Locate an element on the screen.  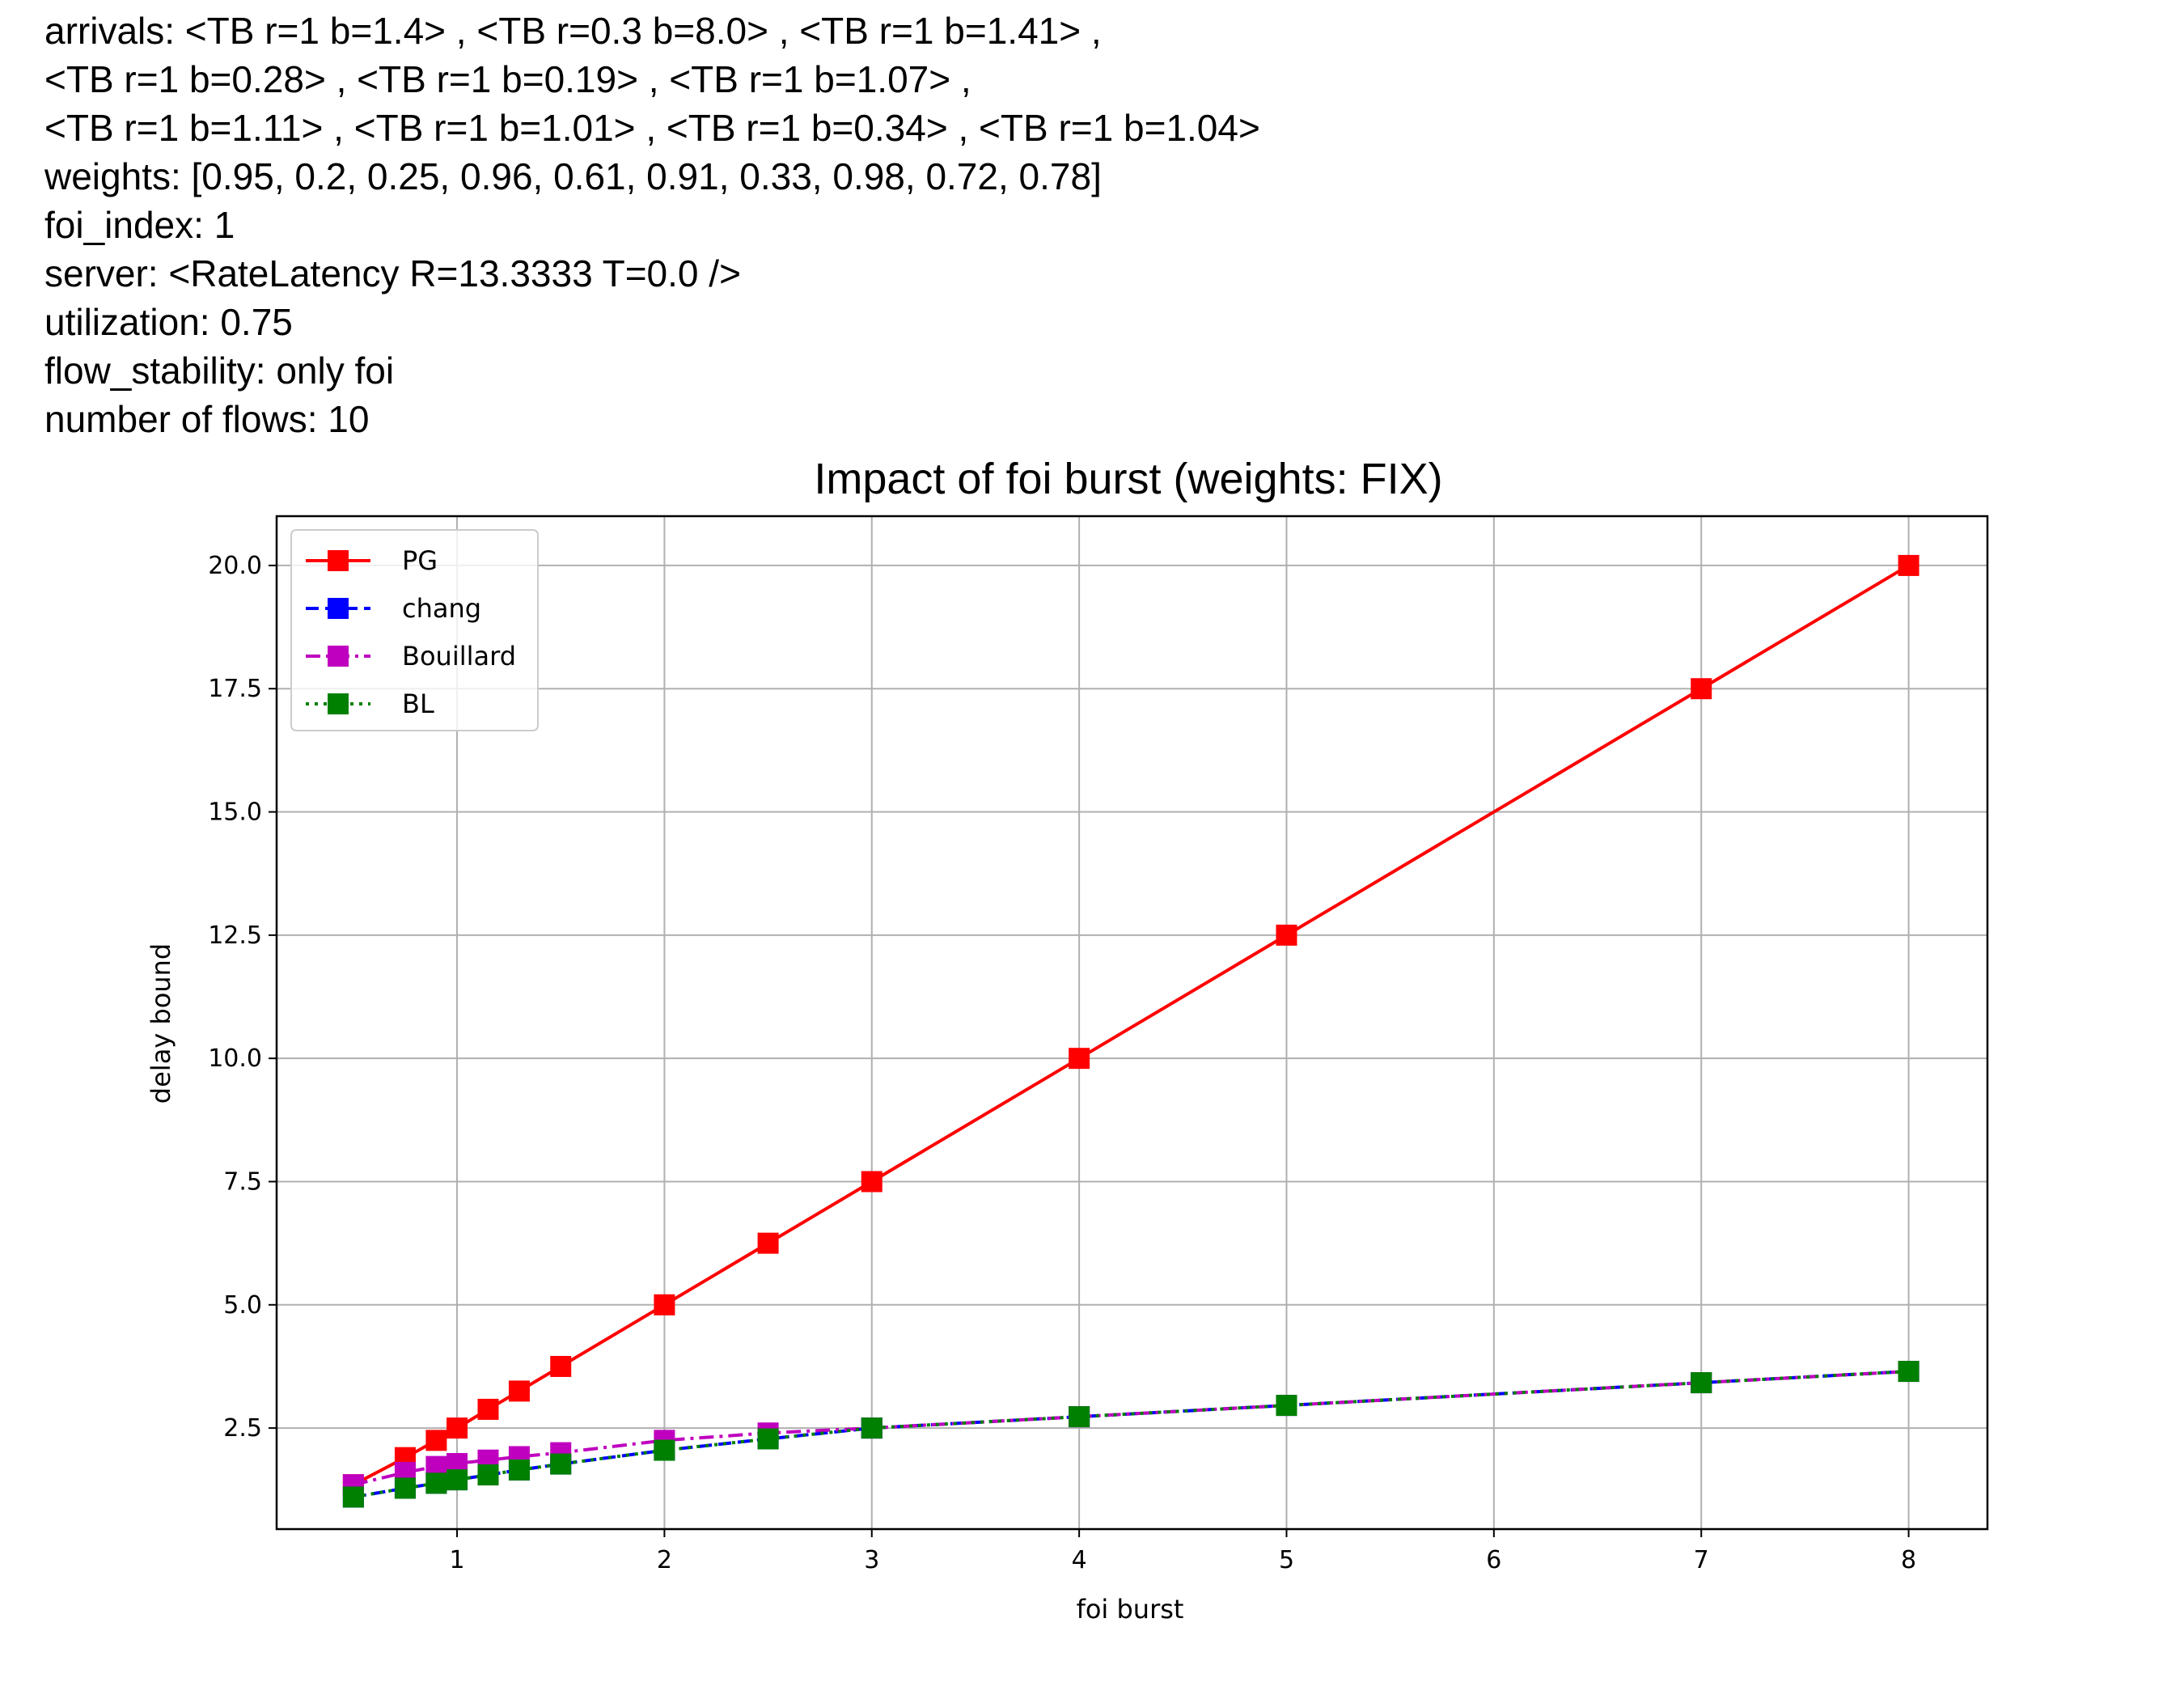
x-tick-label: 2 is located at coordinates (664, 1560).